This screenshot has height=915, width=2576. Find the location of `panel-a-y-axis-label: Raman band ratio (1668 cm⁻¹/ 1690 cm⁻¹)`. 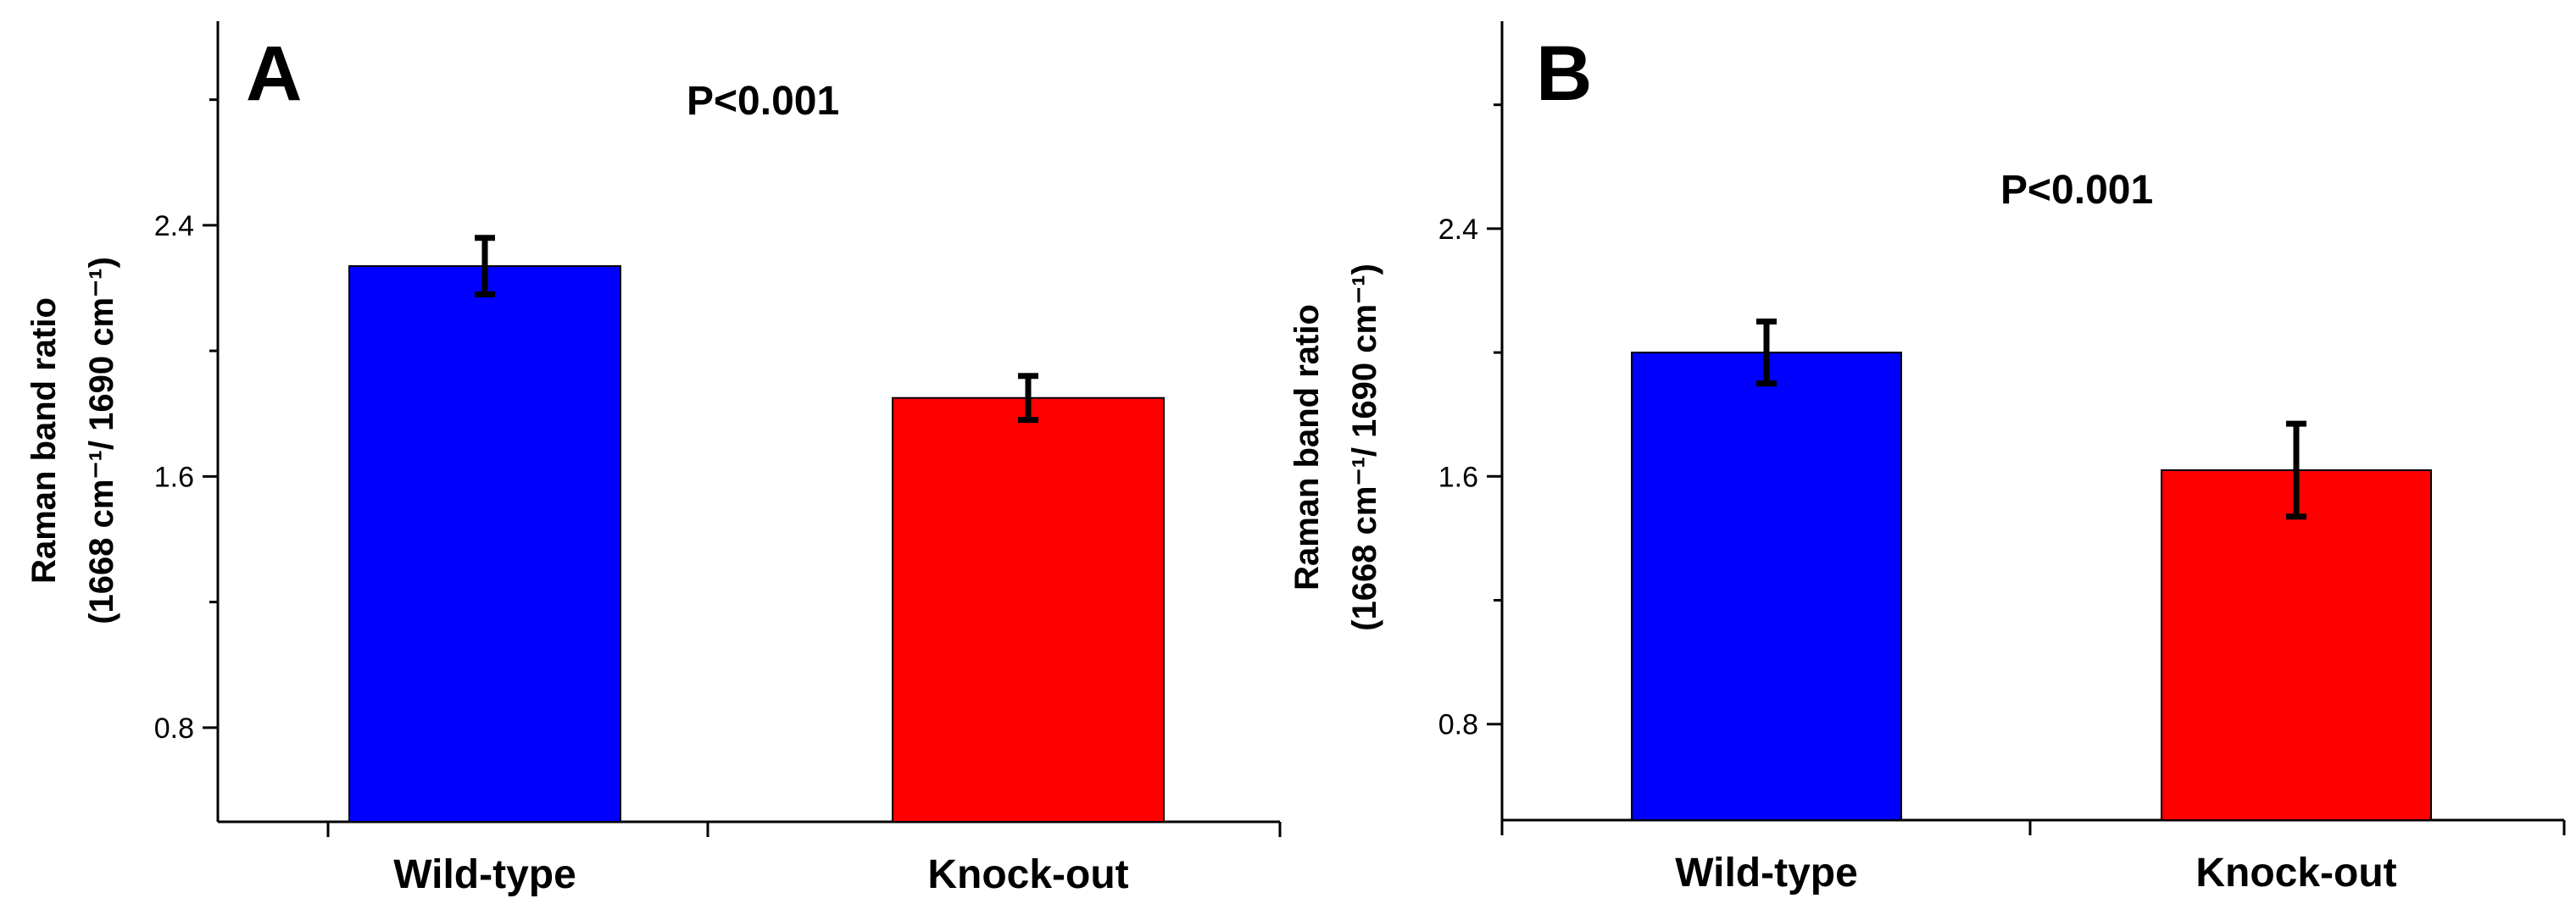

panel-a-y-axis-label: Raman band ratio (1668 cm⁻¹/ 1690 cm⁻¹) is located at coordinates (72, 440).